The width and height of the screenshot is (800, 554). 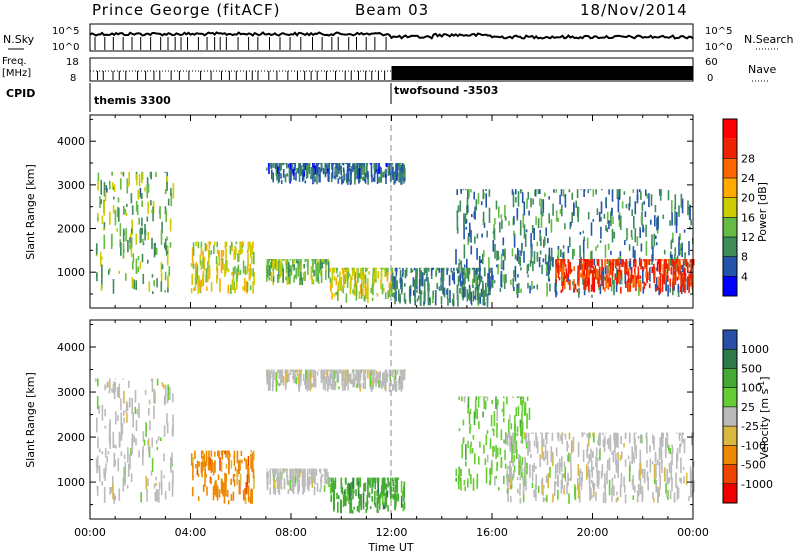 I want to click on nave-tick-top: 60, so click(x=711, y=62).